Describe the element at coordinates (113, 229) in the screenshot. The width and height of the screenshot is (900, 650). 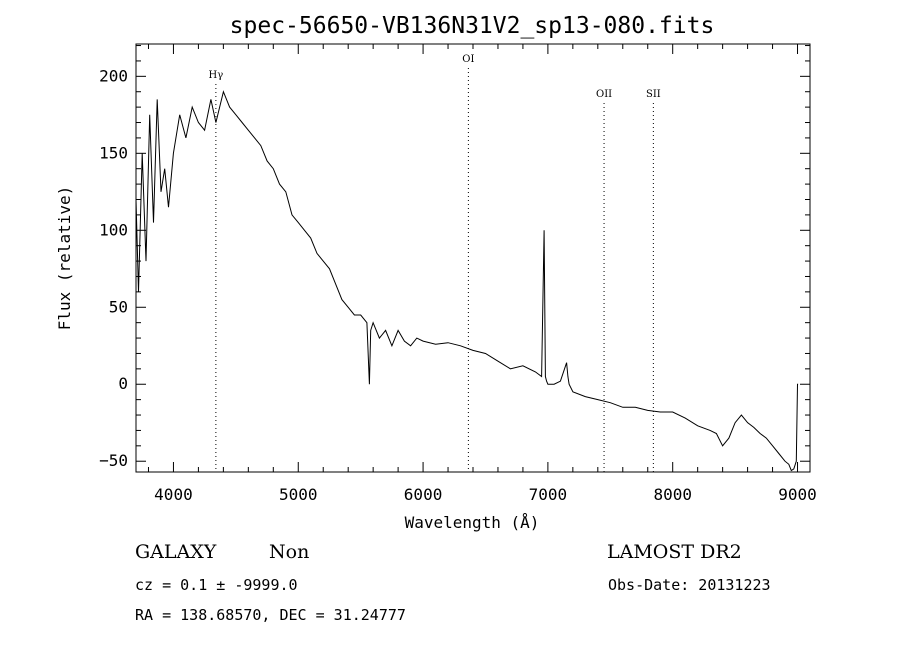
I see `y-tick-label: 100` at that location.